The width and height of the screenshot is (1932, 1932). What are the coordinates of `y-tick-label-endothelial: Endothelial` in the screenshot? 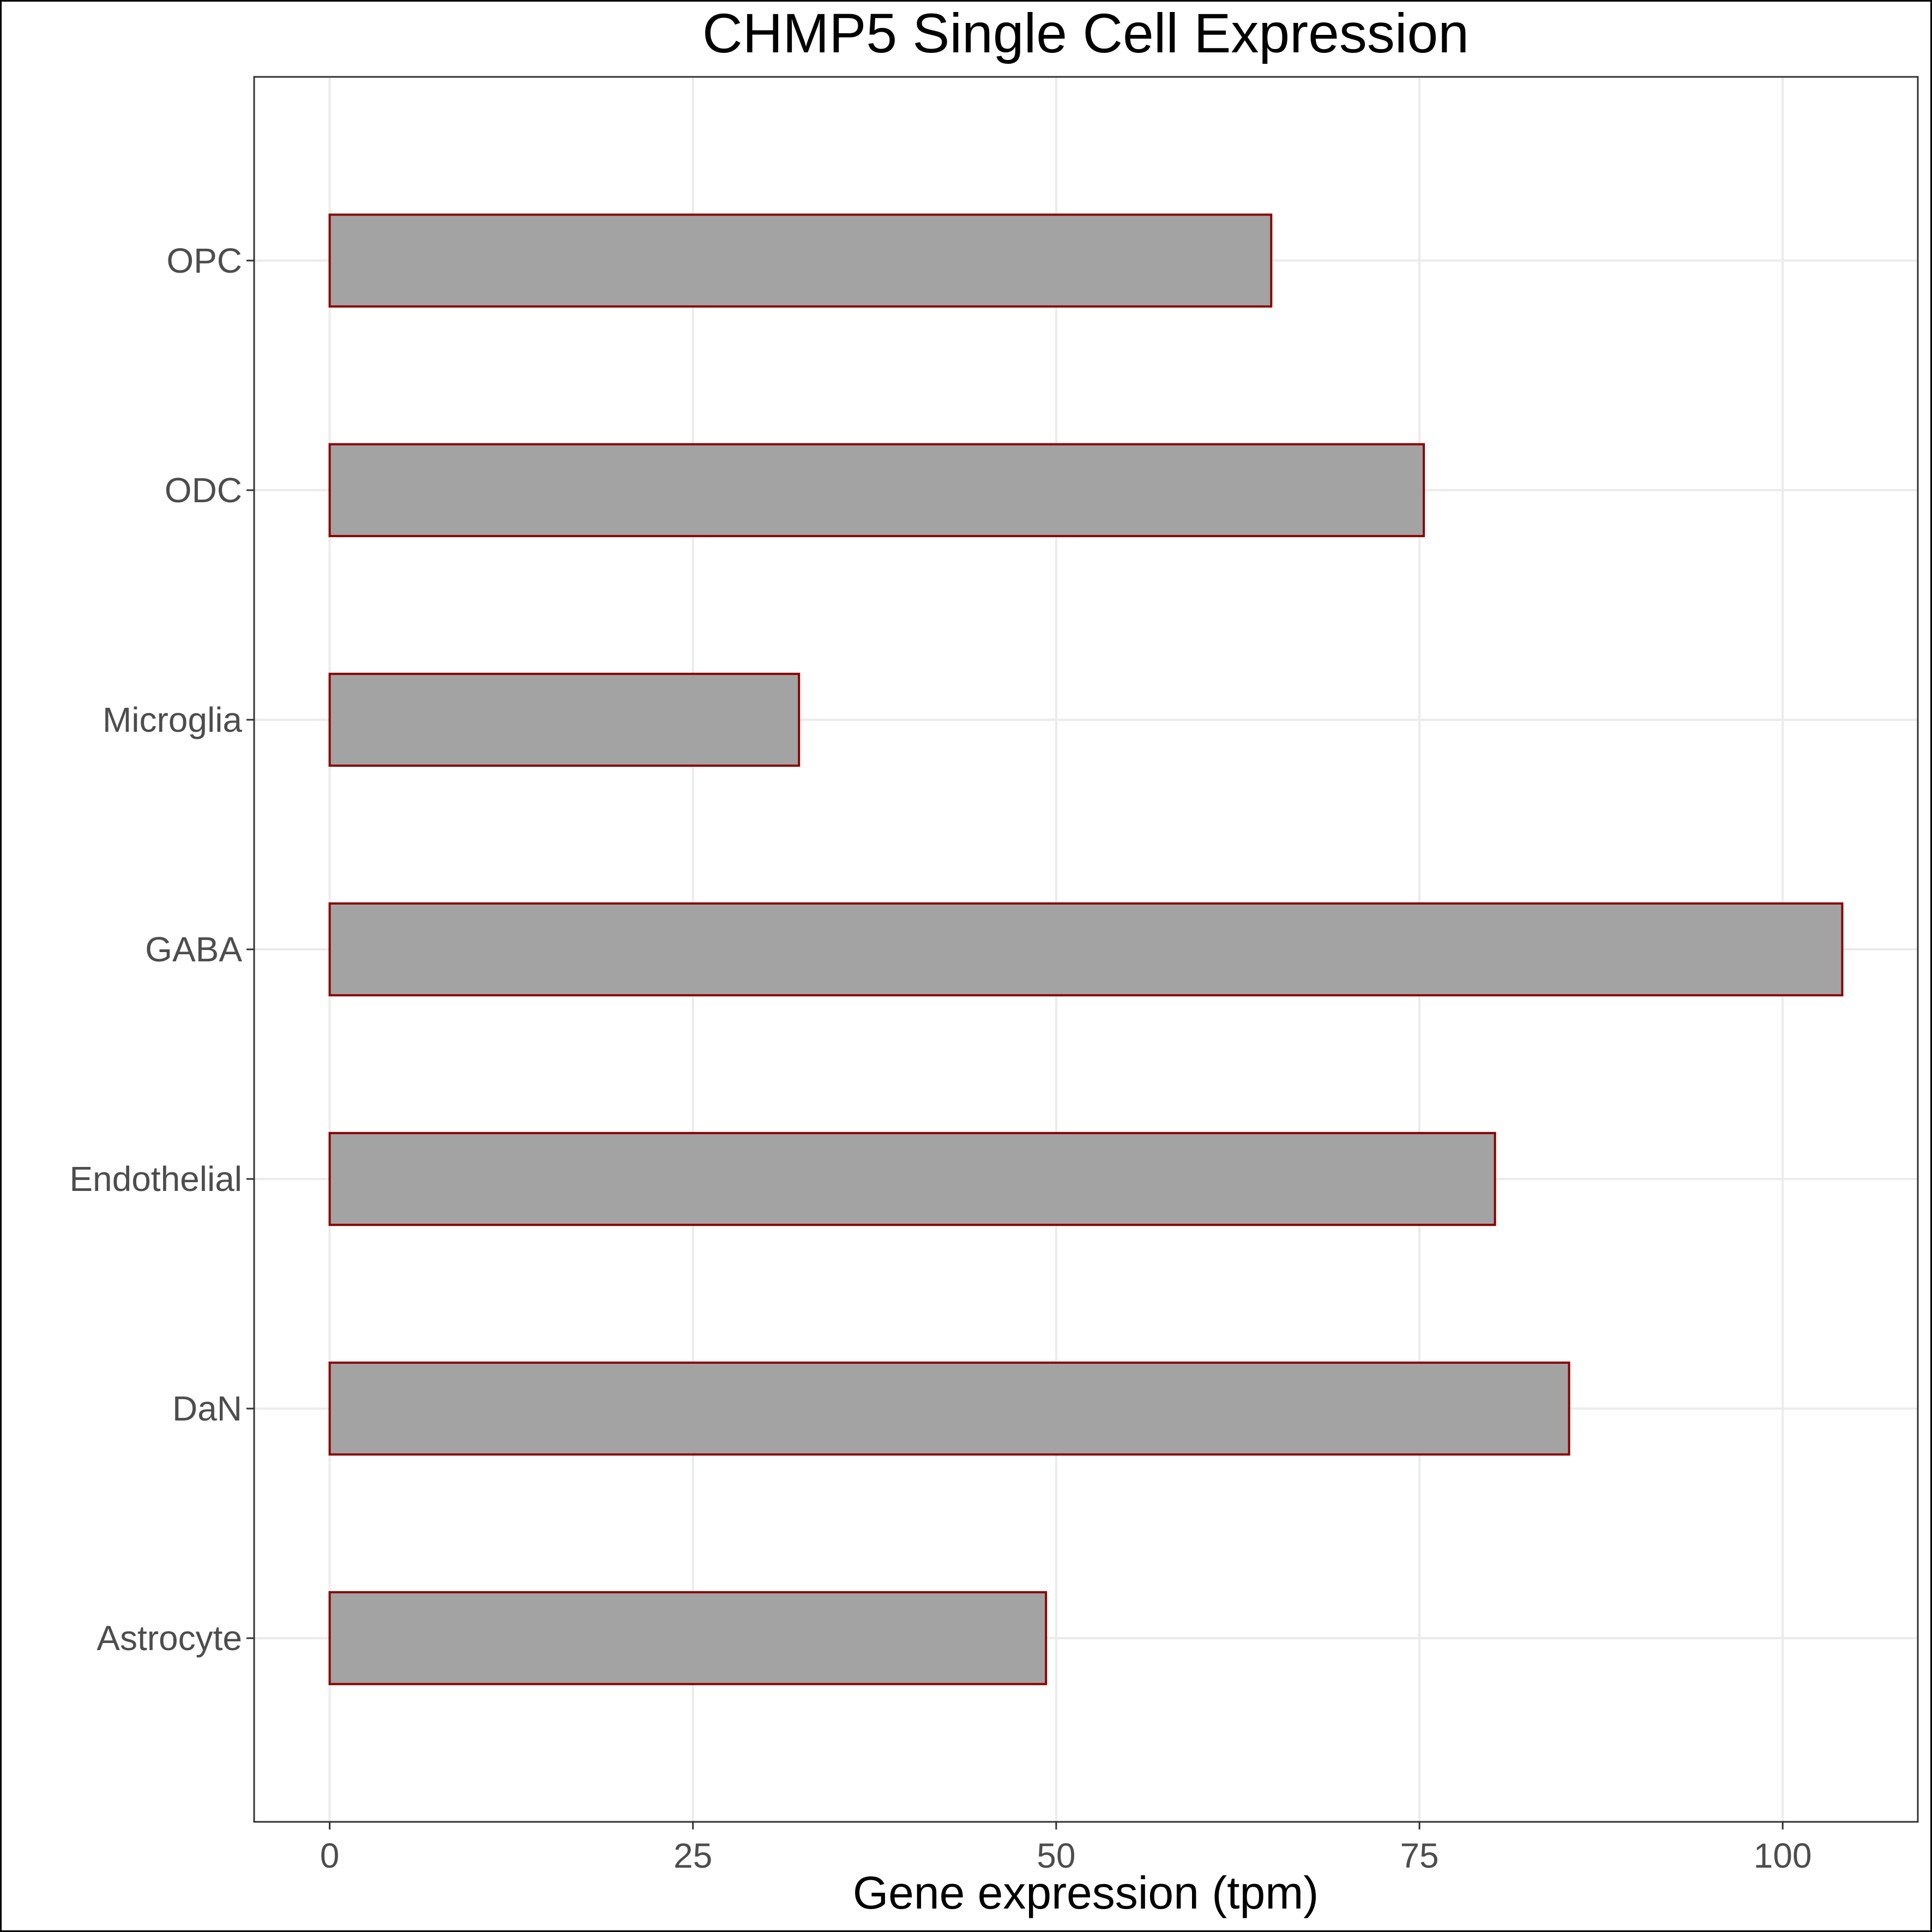 It's located at (155, 1179).